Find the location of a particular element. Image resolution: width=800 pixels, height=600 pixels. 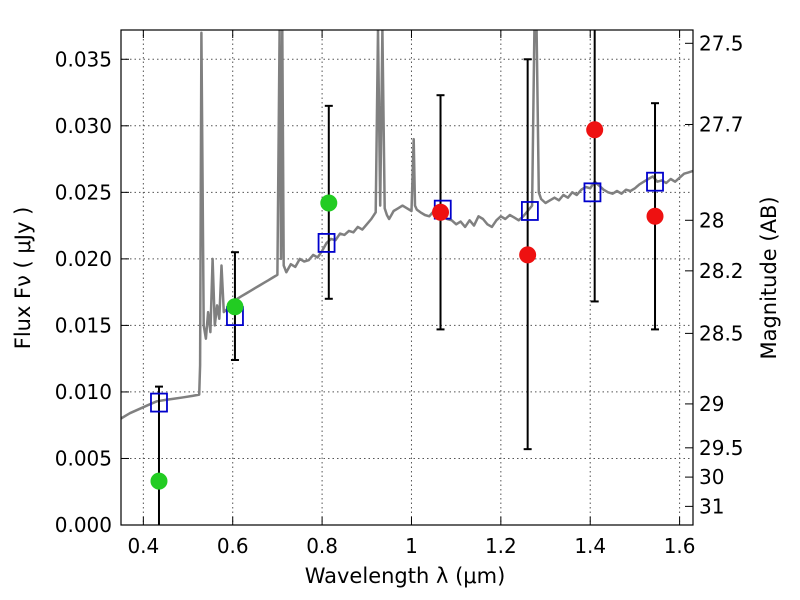

x-tick-label: 0.8 is located at coordinates (322, 546).